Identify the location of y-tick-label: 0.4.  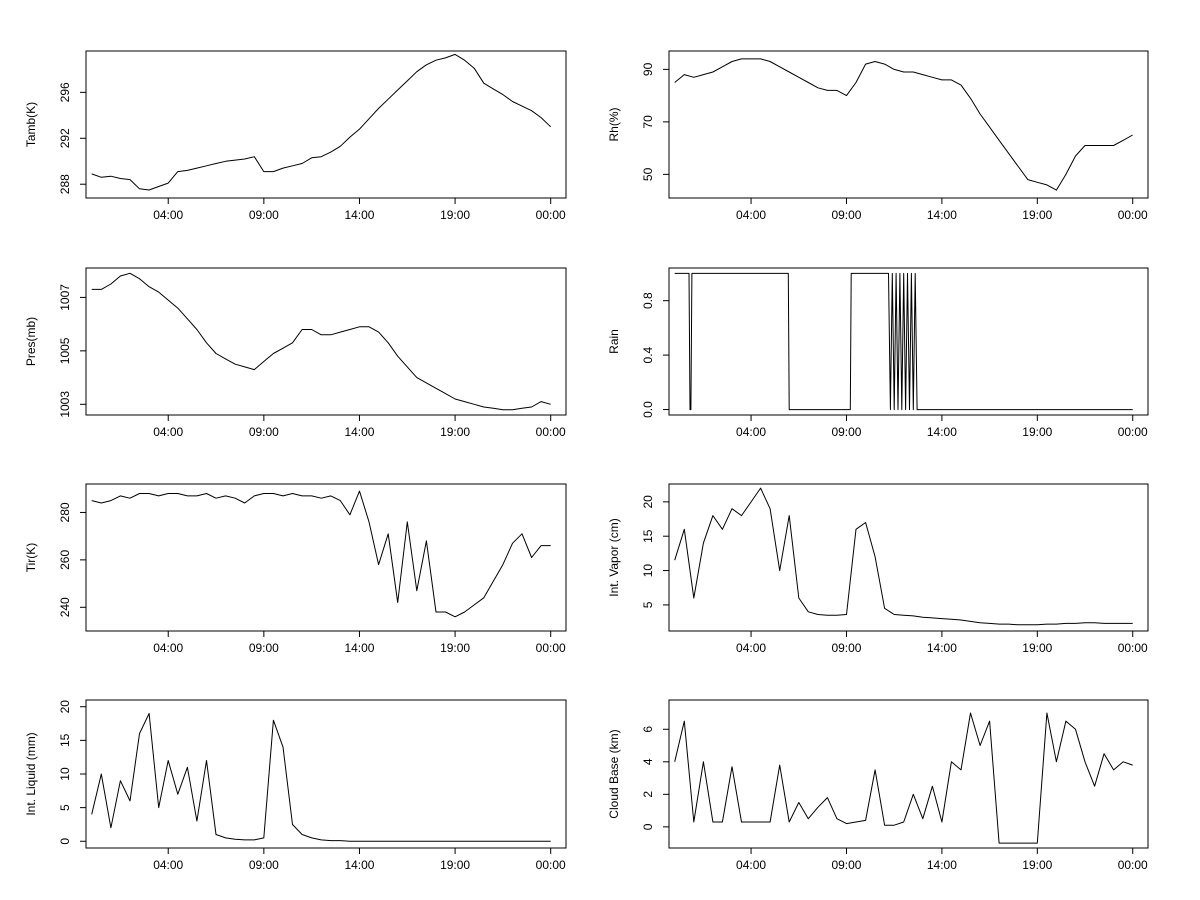
(648, 354).